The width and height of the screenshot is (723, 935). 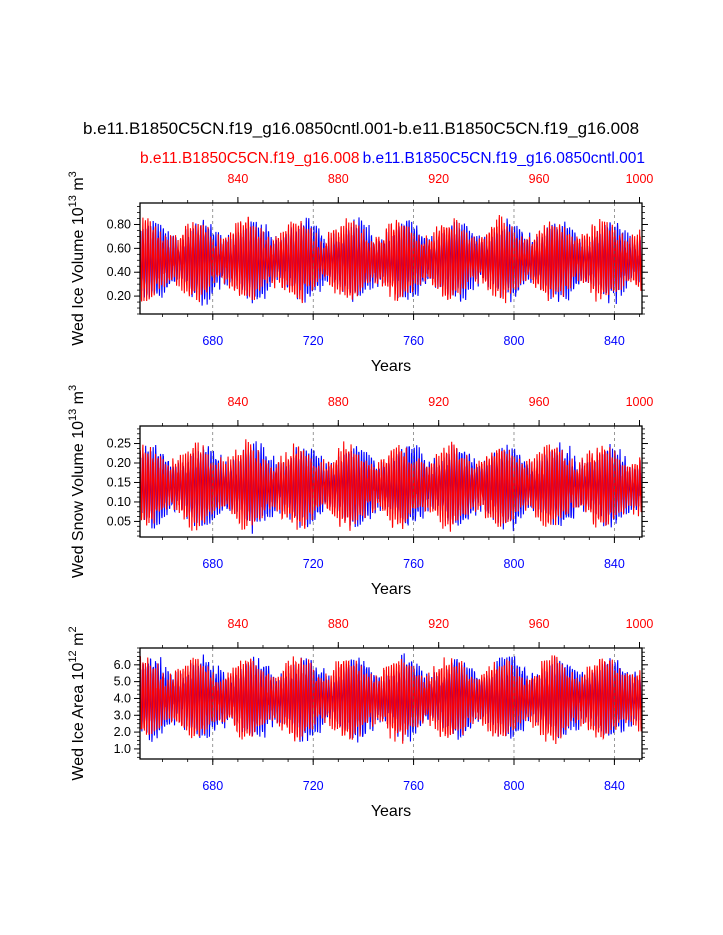 I want to click on y-tick-label: 4.0, so click(x=122, y=698).